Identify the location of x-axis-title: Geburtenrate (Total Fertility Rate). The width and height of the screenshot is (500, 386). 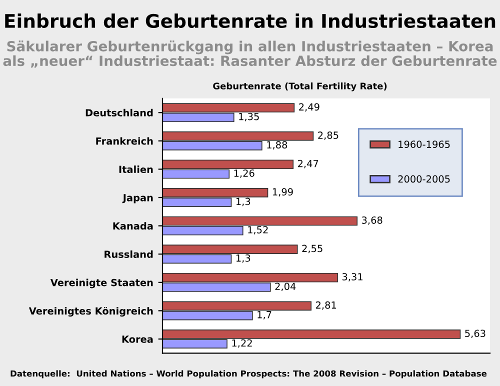
(300, 87).